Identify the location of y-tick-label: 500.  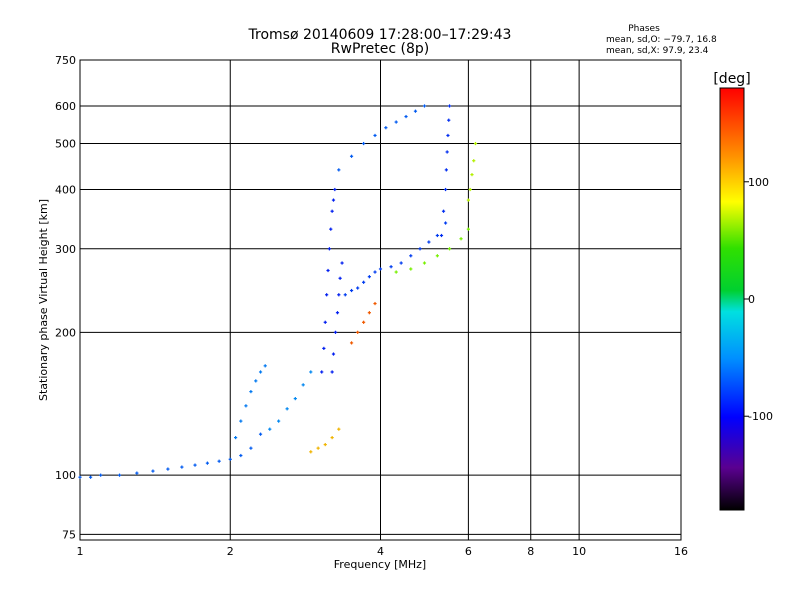
(65, 144).